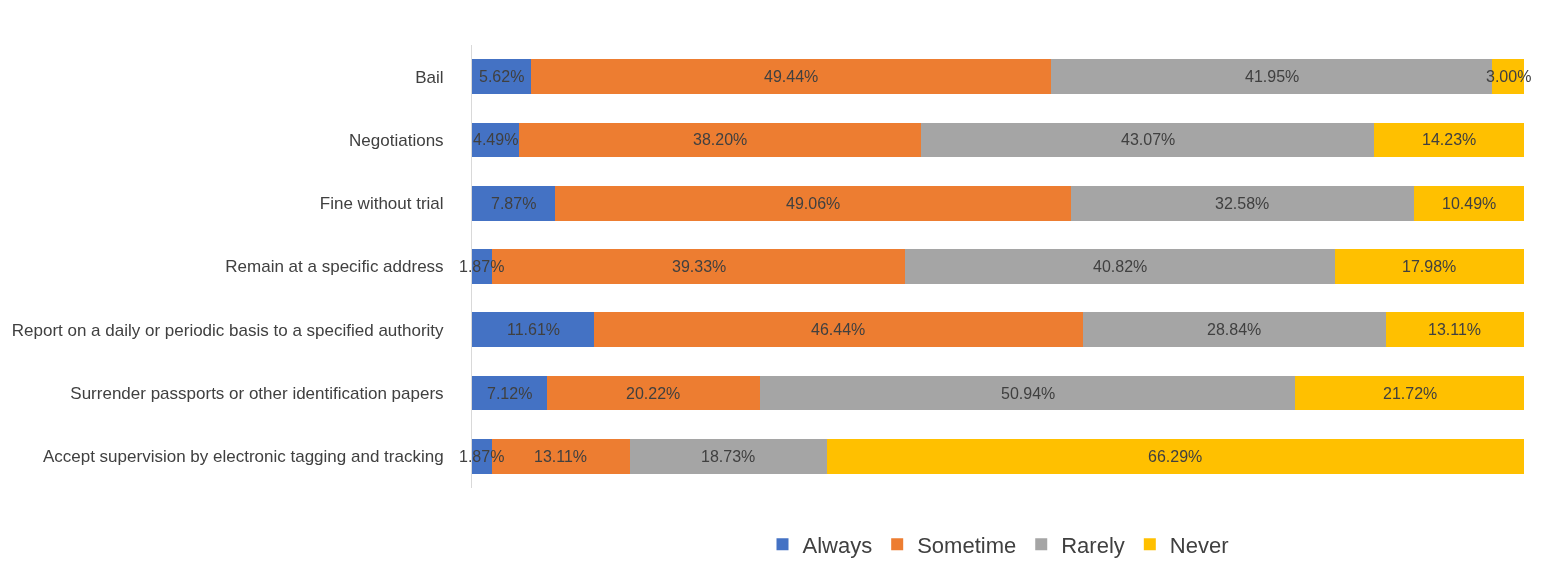 The height and width of the screenshot is (583, 1554). Describe the element at coordinates (837, 545) in the screenshot. I see `legend-label: Always` at that location.